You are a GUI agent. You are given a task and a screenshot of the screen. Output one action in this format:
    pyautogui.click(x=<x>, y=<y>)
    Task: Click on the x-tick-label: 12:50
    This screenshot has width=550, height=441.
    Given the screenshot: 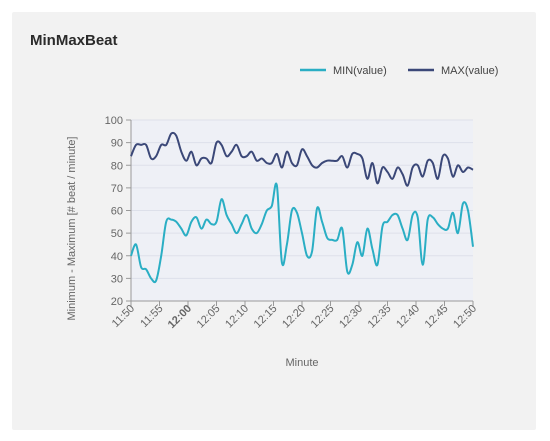 What is the action you would take?
    pyautogui.click(x=465, y=317)
    